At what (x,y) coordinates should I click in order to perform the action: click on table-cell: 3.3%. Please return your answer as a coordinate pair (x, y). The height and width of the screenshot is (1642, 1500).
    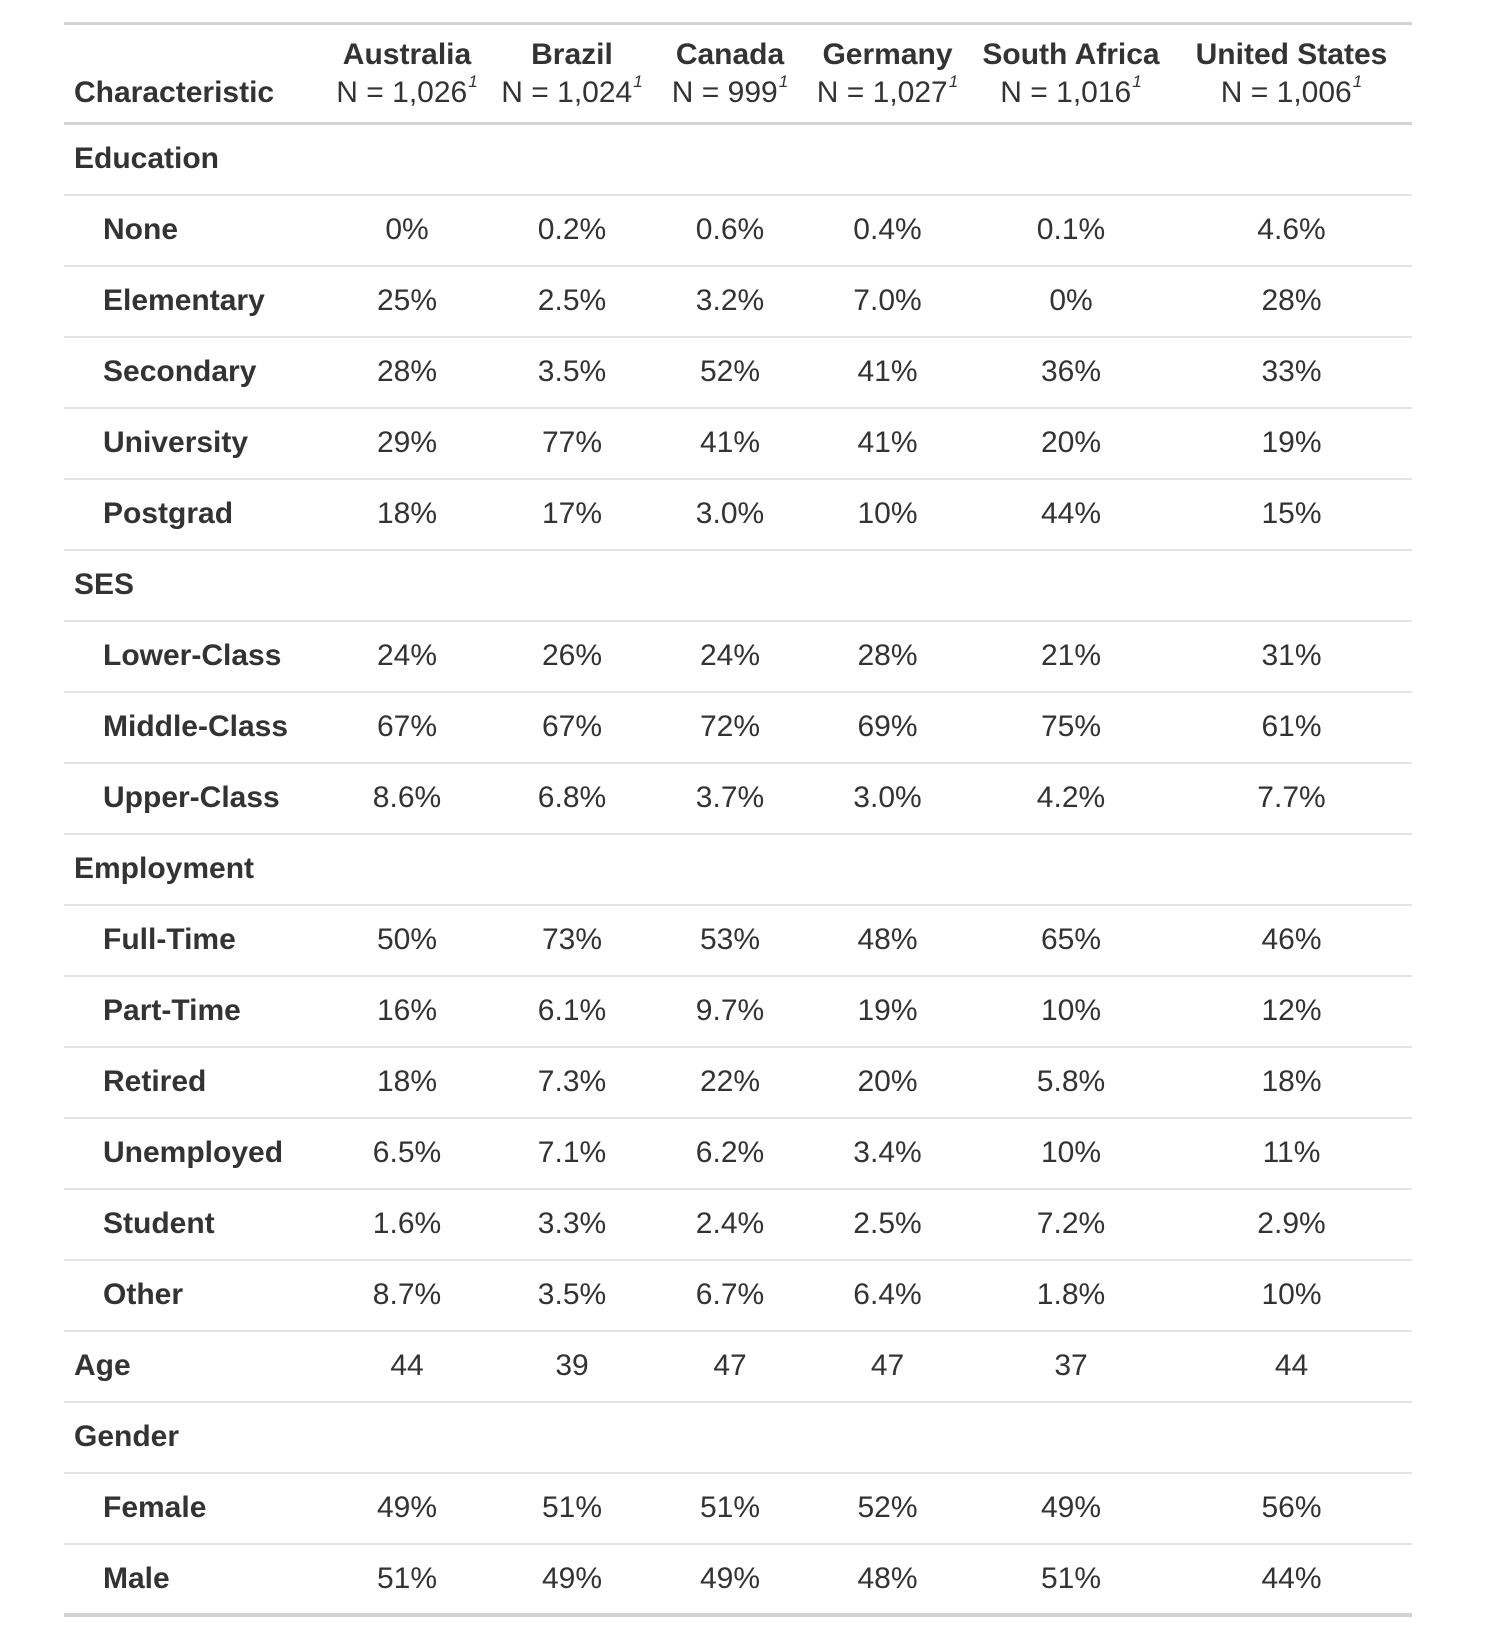
    Looking at the image, I should click on (572, 1223).